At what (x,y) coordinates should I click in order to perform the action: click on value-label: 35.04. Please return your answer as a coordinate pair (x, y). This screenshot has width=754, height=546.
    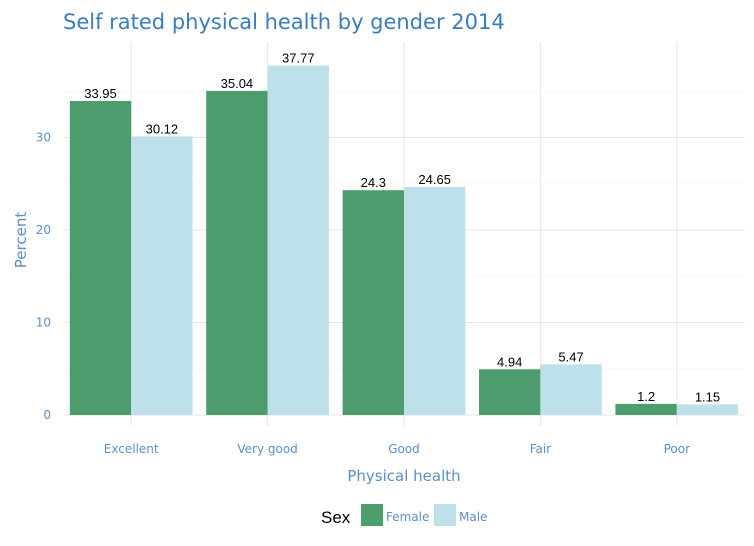
    Looking at the image, I should click on (237, 83).